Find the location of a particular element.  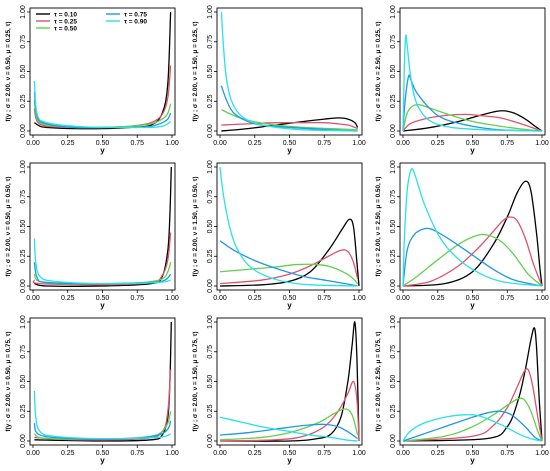

y-axis-label: f(y ; σ = 2.00, ν = 0.50, μ = 0.25, τ) is located at coordinates (8, 71).